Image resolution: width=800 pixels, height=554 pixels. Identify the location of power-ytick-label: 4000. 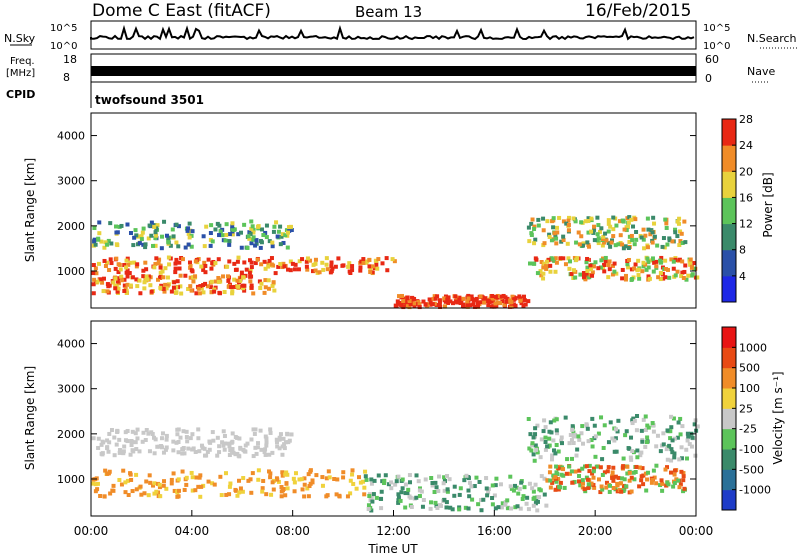
(71, 136).